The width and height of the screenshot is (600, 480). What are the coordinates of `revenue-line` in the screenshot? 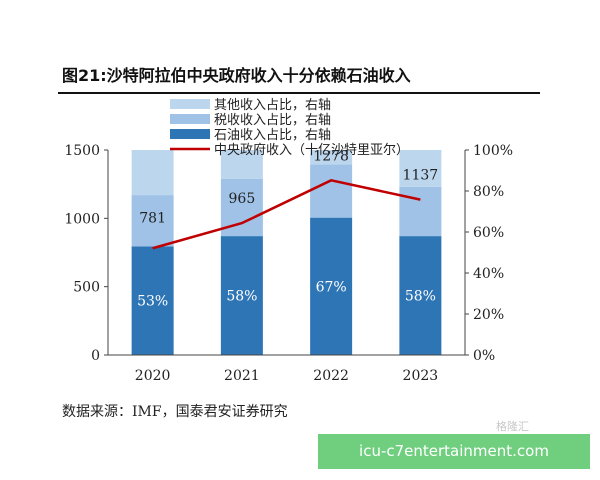 It's located at (286, 214).